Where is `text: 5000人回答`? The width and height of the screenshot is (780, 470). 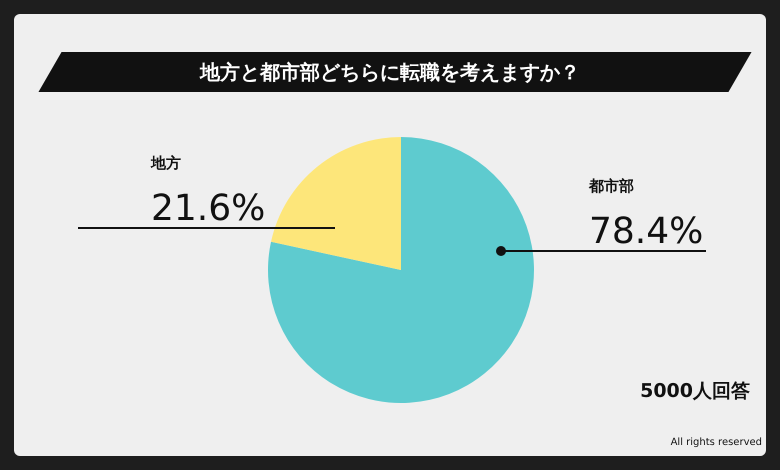 text: 5000人回答 is located at coordinates (695, 391).